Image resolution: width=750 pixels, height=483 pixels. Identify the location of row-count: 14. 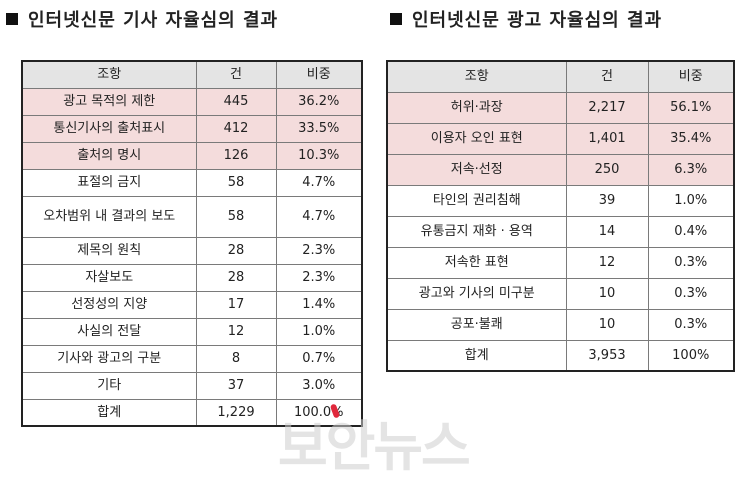
(607, 231).